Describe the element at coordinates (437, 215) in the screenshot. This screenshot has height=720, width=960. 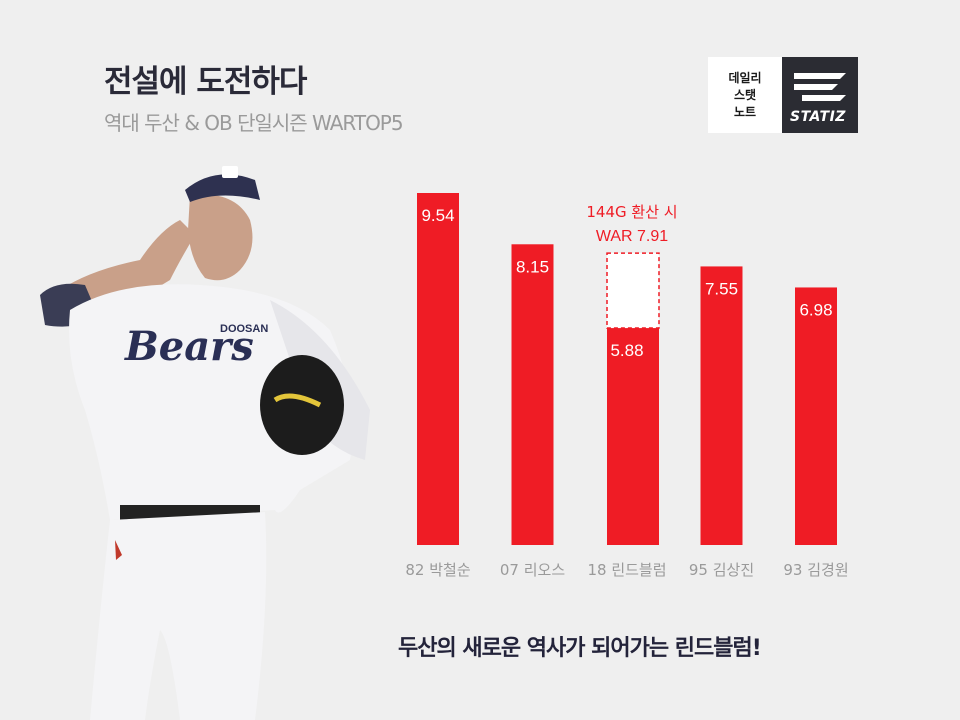
I see `bar-value-label-0: 9.54` at that location.